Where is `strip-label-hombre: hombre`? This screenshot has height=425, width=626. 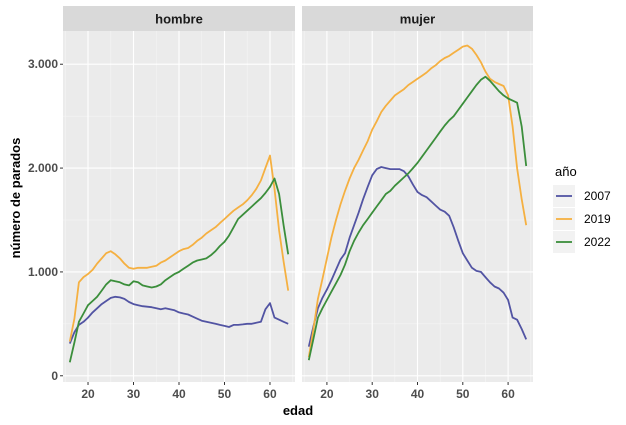
strip-label-hombre: hombre is located at coordinates (179, 19).